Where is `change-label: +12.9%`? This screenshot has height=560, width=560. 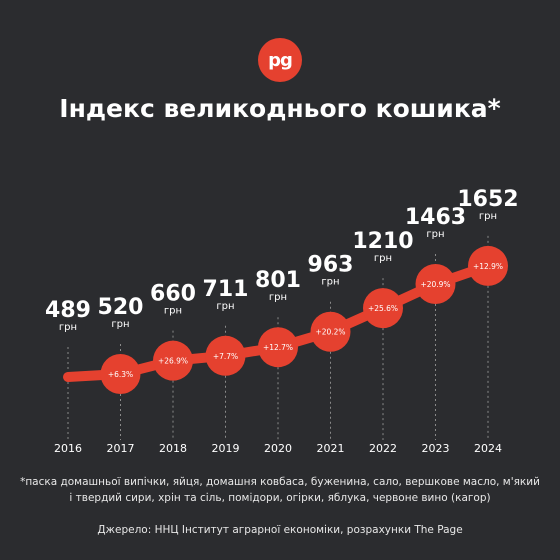 change-label: +12.9% is located at coordinates (488, 266).